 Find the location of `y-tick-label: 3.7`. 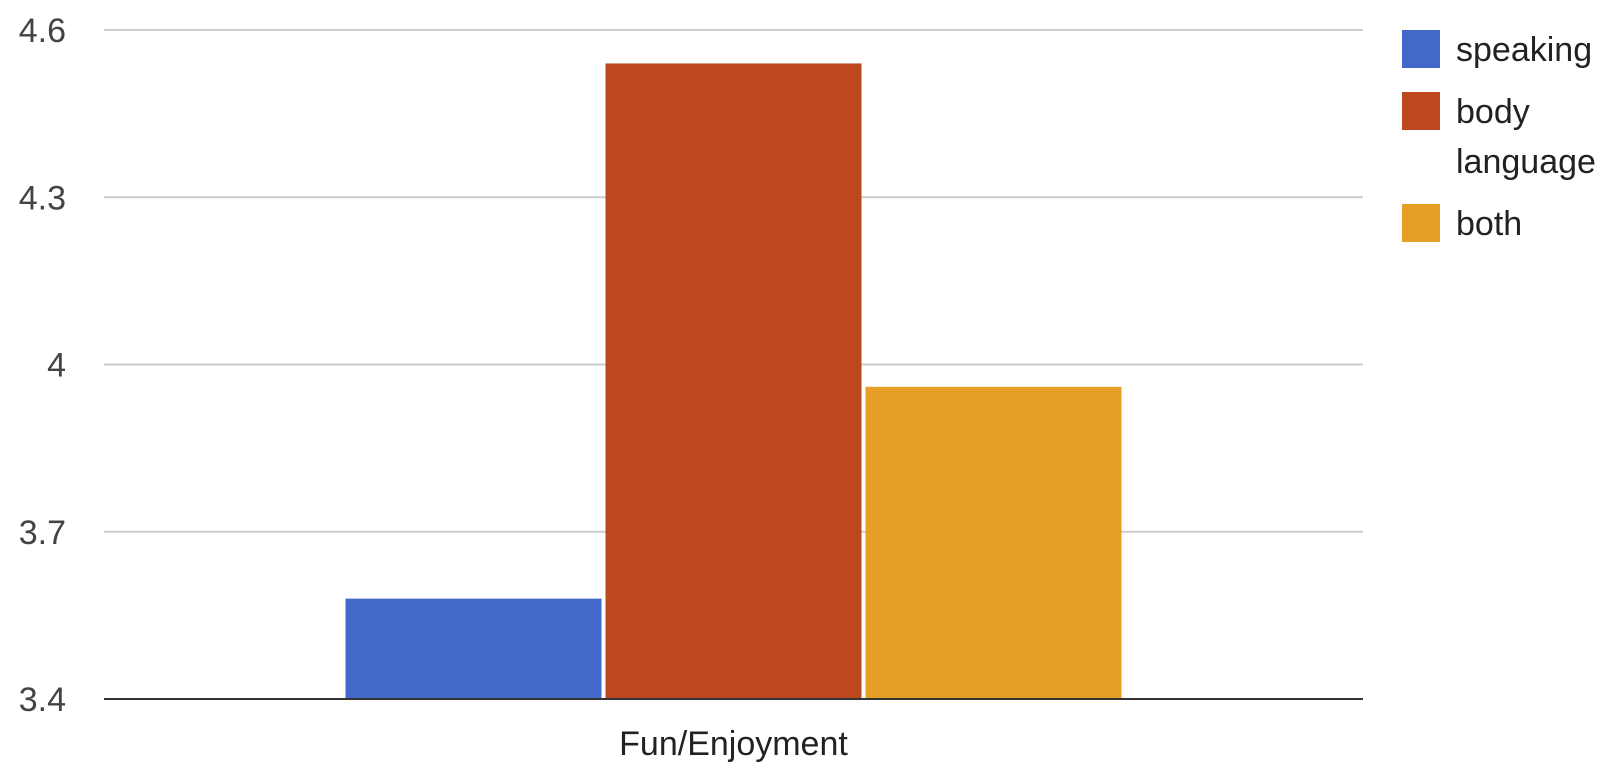

y-tick-label: 3.7 is located at coordinates (42, 533).